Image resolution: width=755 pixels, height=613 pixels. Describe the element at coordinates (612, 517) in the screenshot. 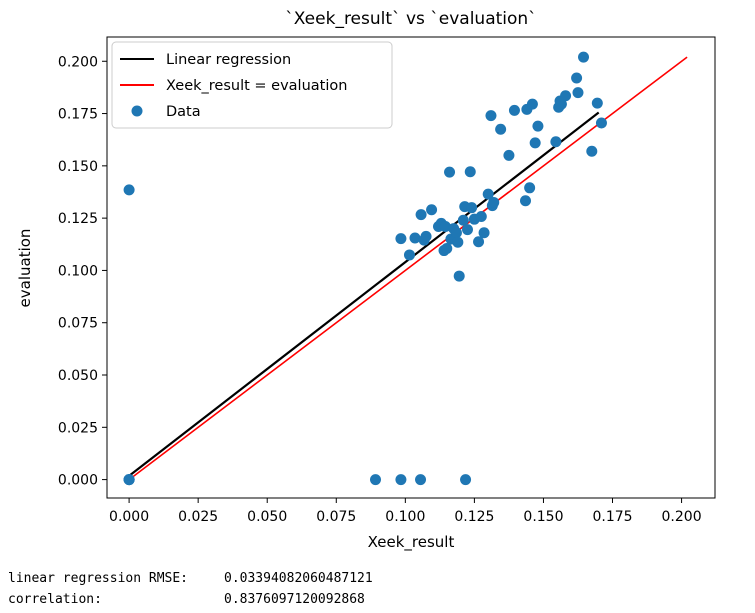

I see `x-tick-label-7: 0.175` at that location.